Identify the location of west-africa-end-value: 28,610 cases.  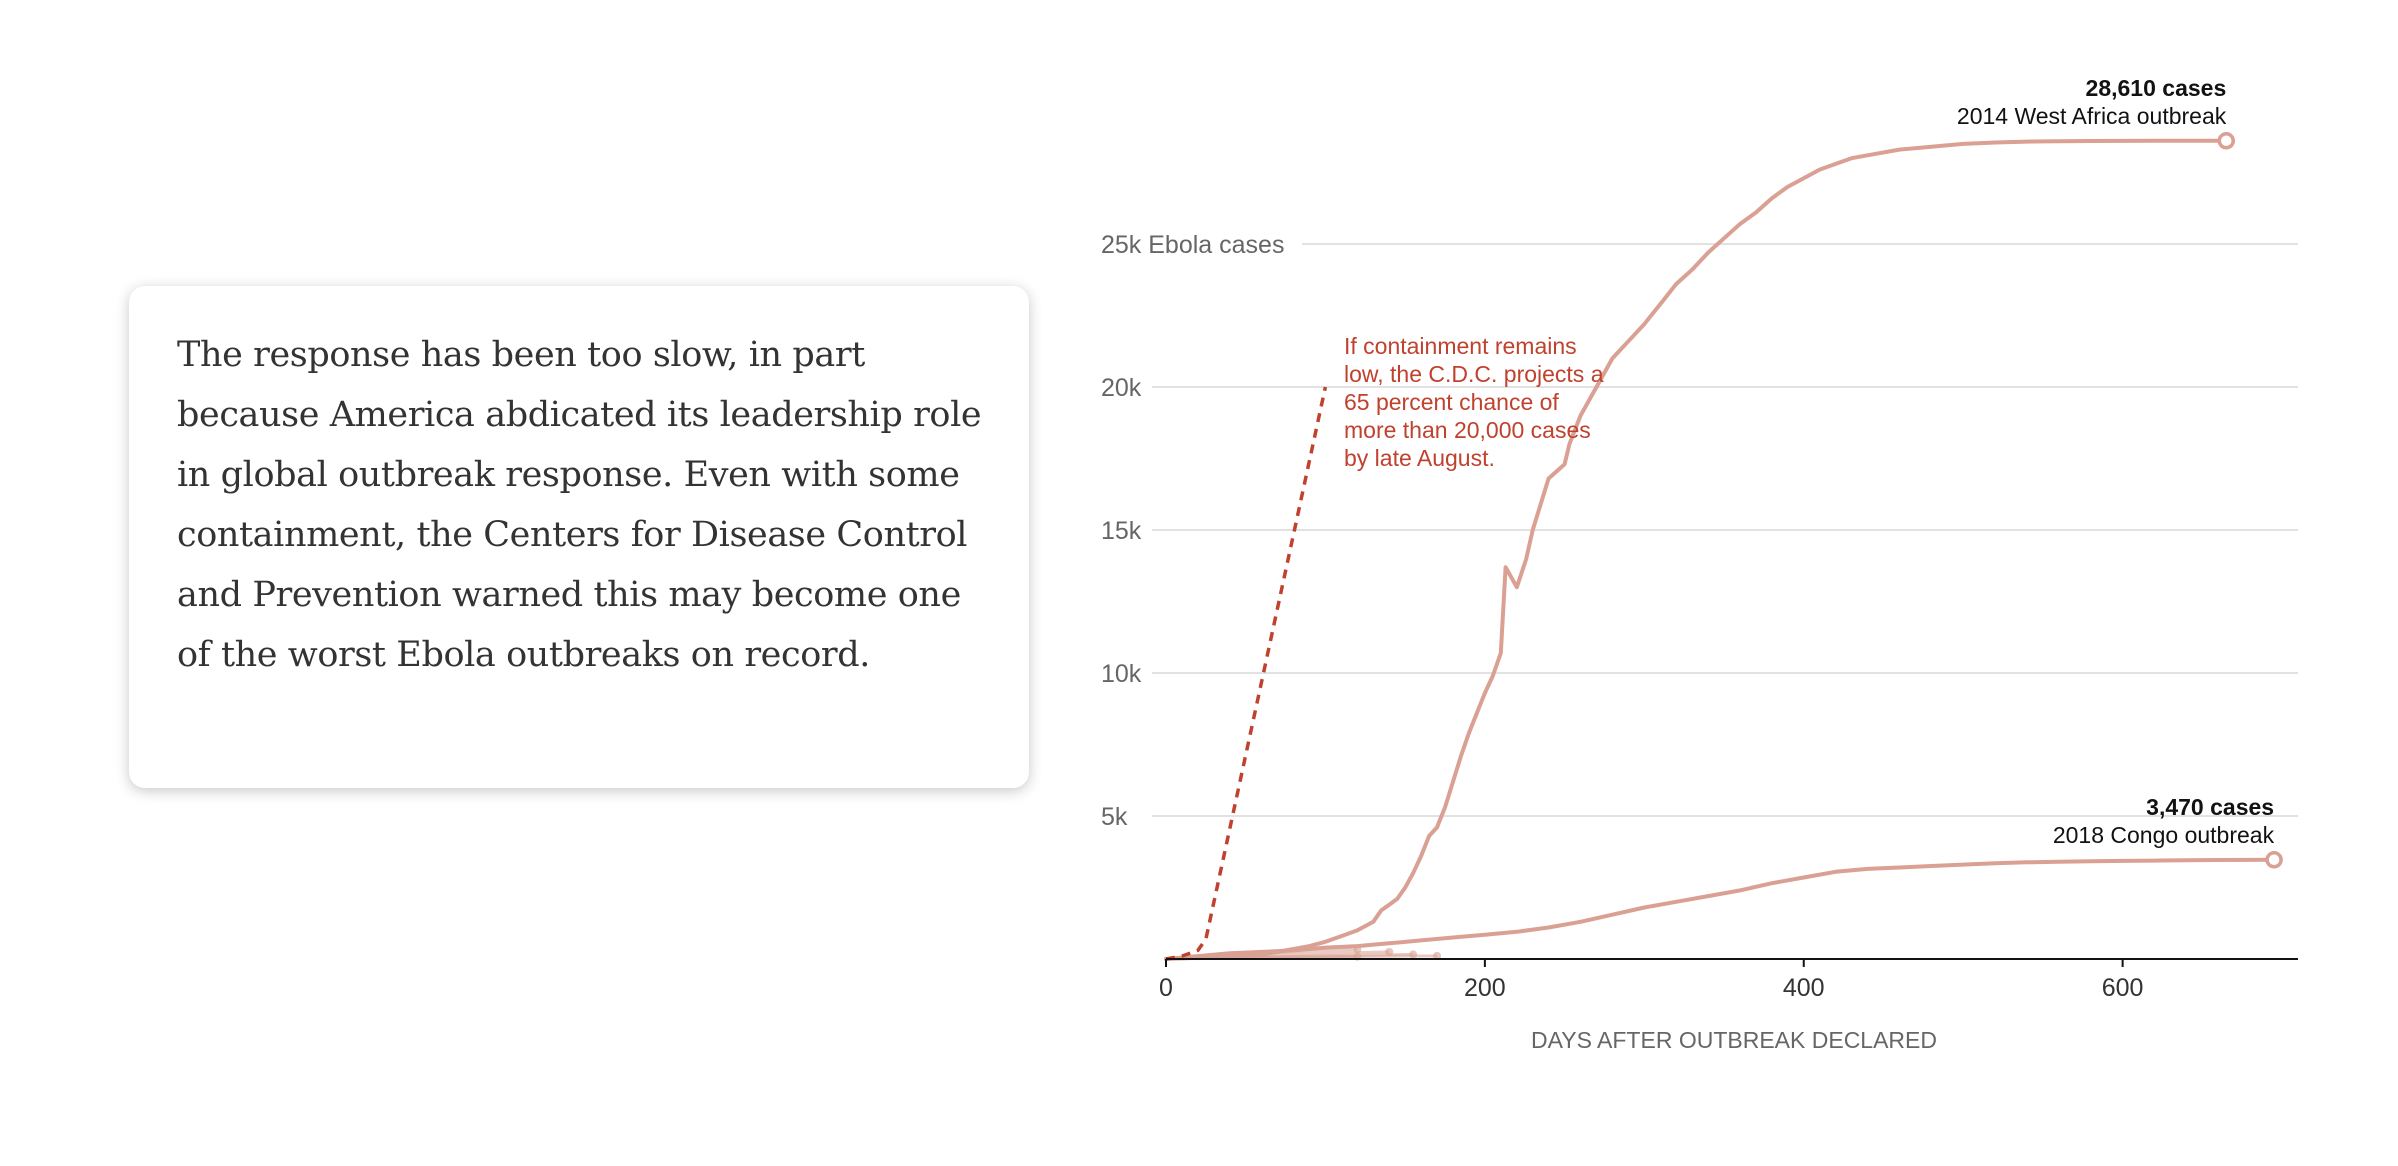
(2156, 88).